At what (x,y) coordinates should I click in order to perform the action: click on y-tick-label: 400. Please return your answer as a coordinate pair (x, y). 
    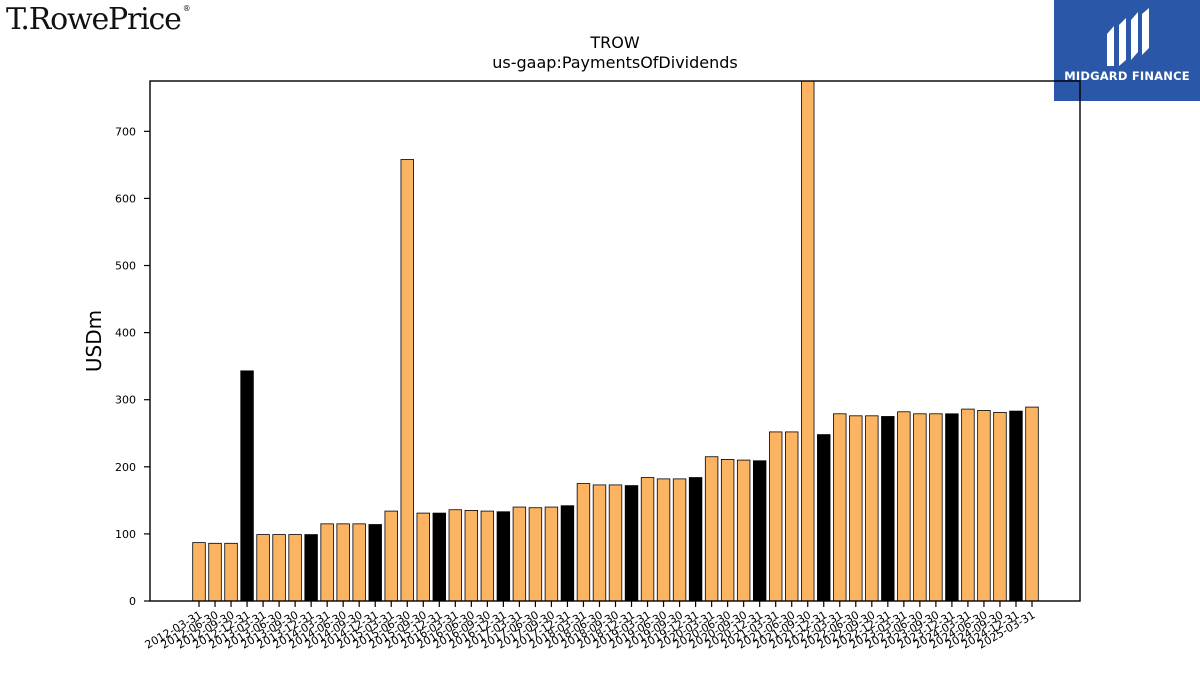
    Looking at the image, I should click on (125, 333).